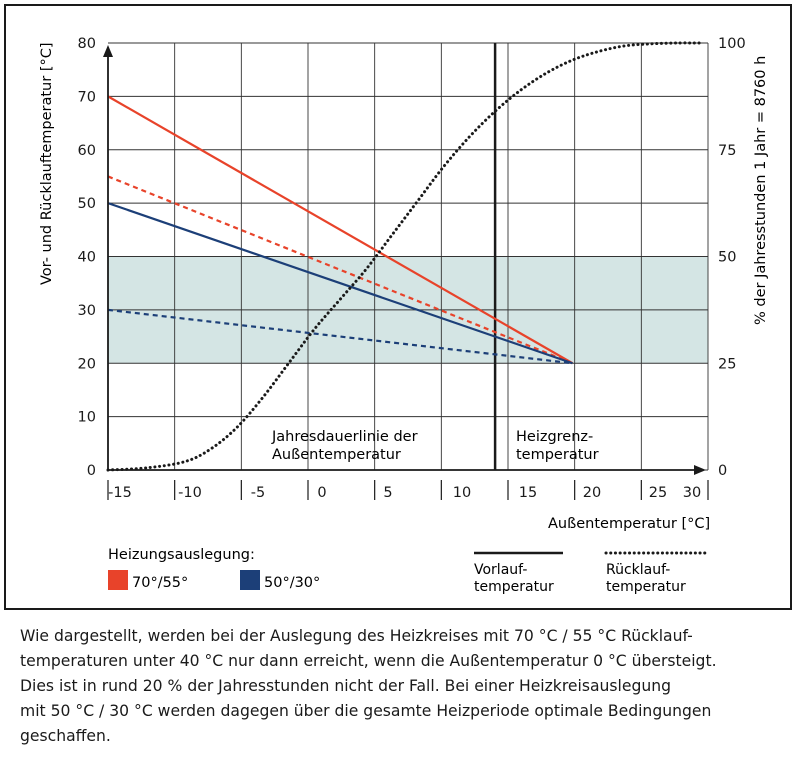 The height and width of the screenshot is (776, 800). I want to click on y-right-axis-label: % der Jahresstunden 1 Jahr = 8760 h, so click(761, 190).